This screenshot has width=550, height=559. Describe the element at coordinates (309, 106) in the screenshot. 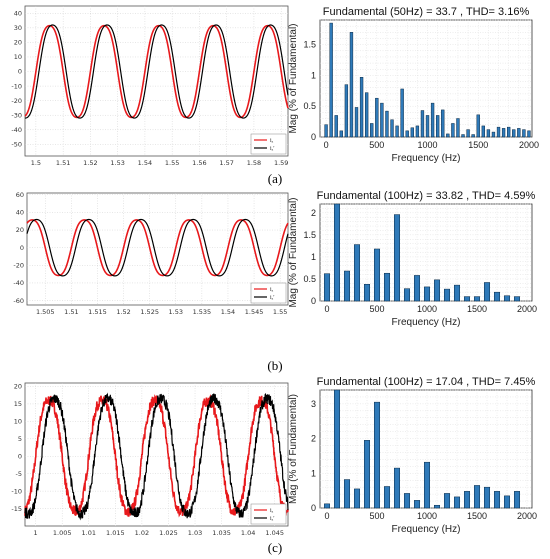

I see `y-tick-label: 0.5` at that location.